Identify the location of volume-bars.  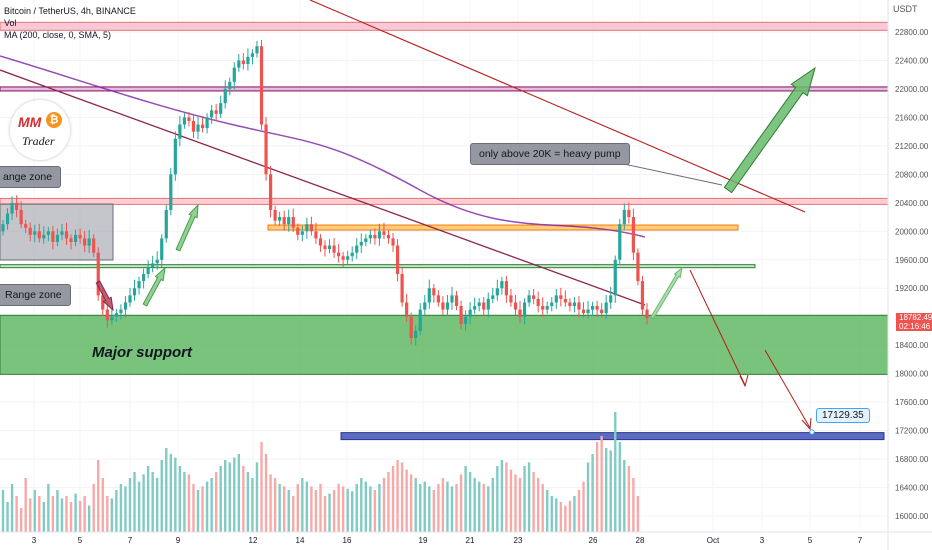
(320, 472).